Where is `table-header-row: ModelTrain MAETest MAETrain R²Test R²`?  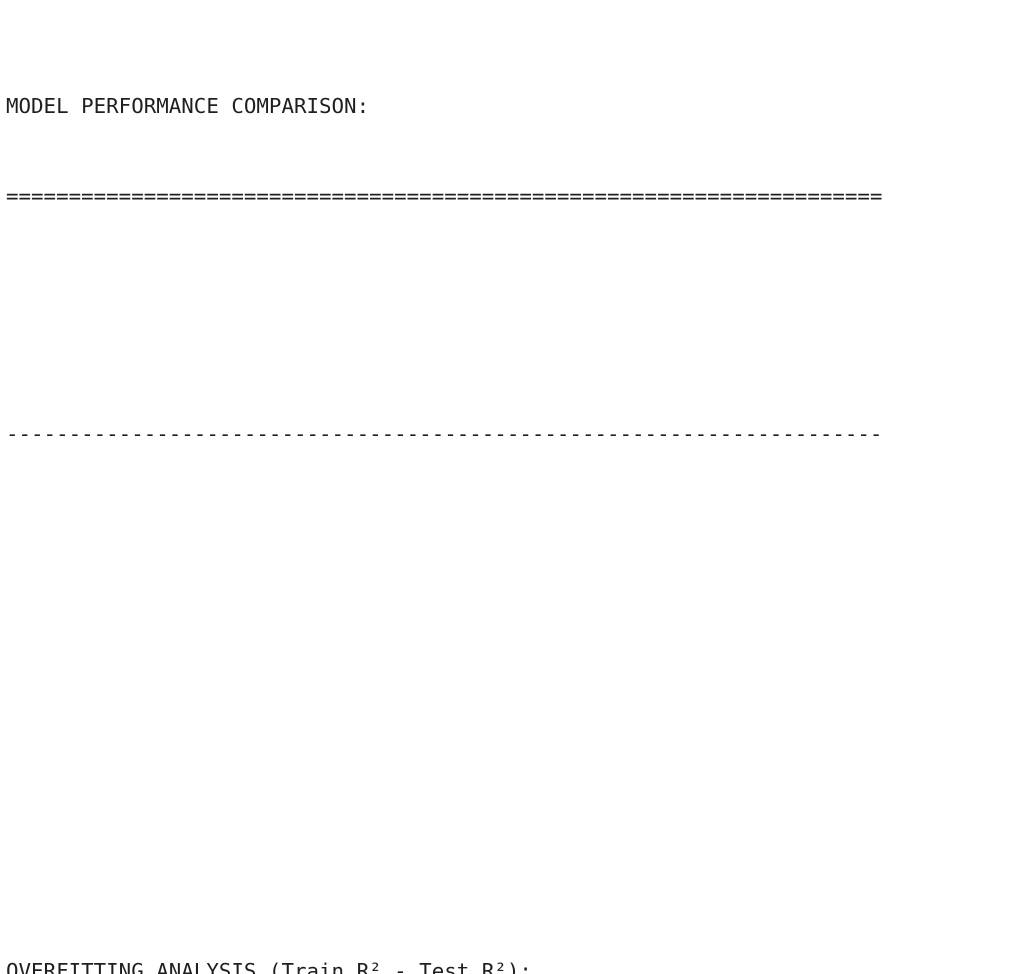 table-header-row: ModelTrain MAETest MAETrain R²Test R² is located at coordinates (506, 316).